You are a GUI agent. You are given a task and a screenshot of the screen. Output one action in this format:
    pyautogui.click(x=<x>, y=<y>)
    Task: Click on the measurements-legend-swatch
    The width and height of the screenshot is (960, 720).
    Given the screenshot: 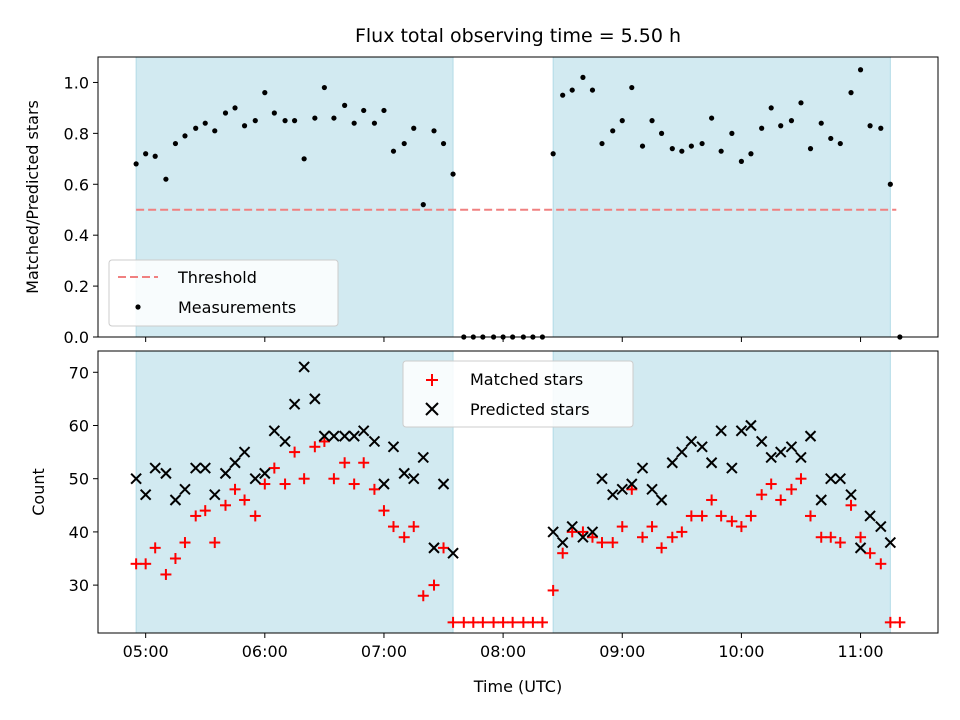 What is the action you would take?
    pyautogui.click(x=138, y=307)
    